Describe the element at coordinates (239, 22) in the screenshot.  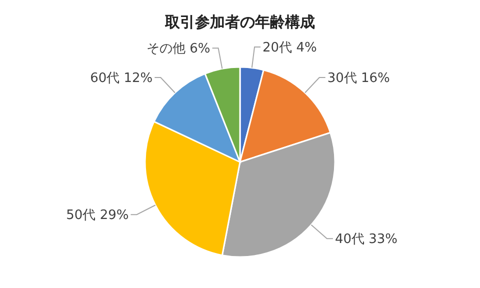
I see `chart-title: 取引参加者の年齢構成` at that location.